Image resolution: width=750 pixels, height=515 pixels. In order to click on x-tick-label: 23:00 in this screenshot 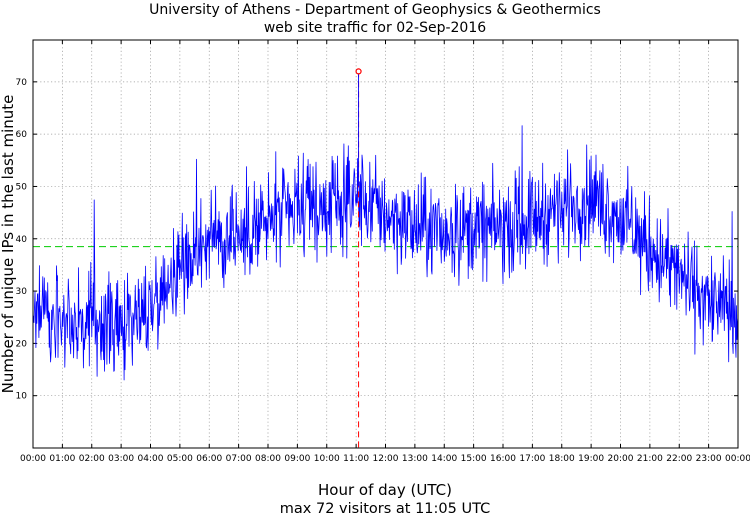, I will do `click(709, 459)`.